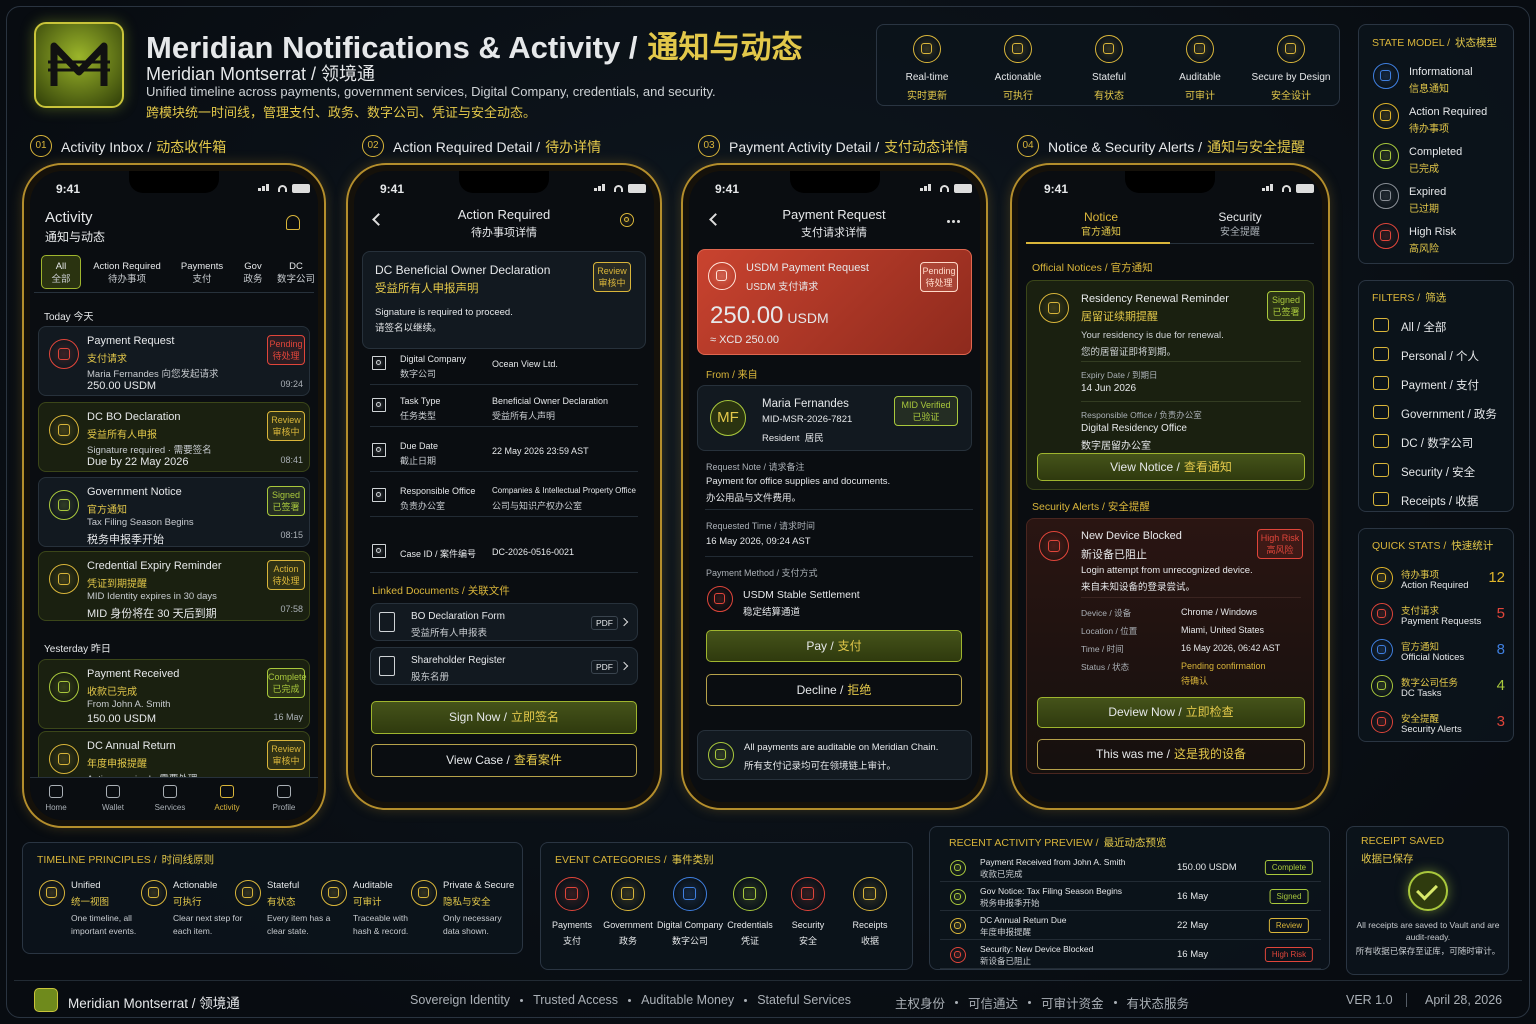 This screenshot has height=1024, width=1536. What do you see at coordinates (849, 646) in the screenshot?
I see `button-cn: 支付` at bounding box center [849, 646].